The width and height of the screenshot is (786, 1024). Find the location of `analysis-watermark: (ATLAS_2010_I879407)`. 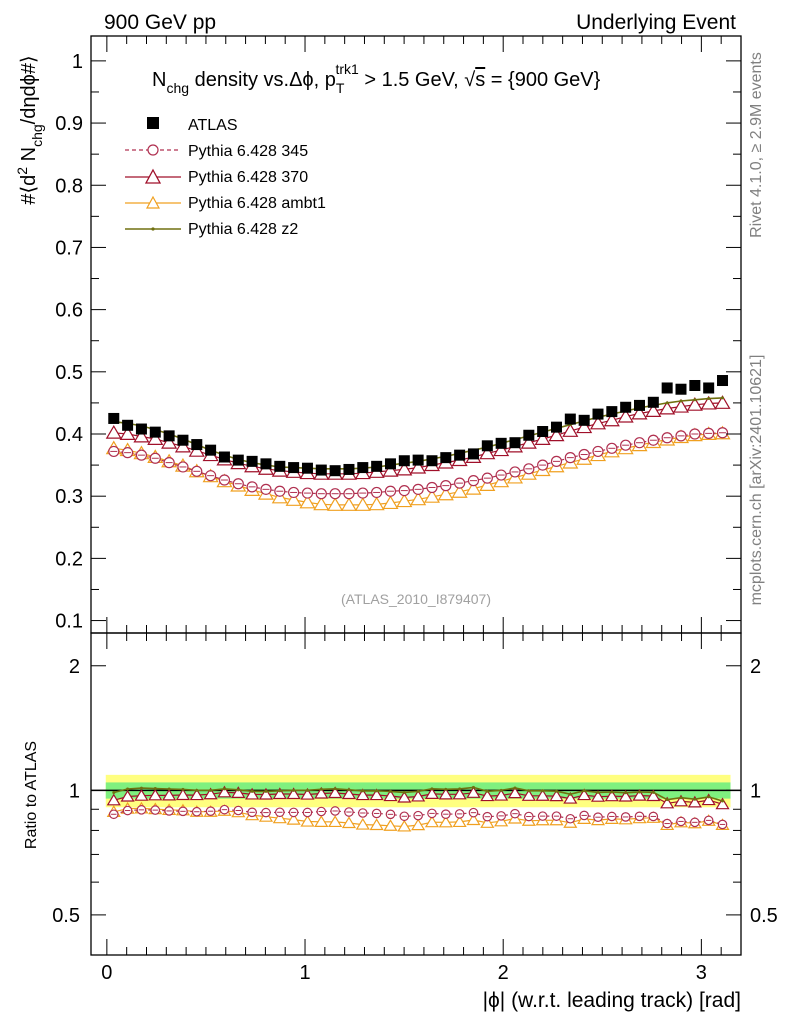

analysis-watermark: (ATLAS_2010_I879407) is located at coordinates (416, 599).